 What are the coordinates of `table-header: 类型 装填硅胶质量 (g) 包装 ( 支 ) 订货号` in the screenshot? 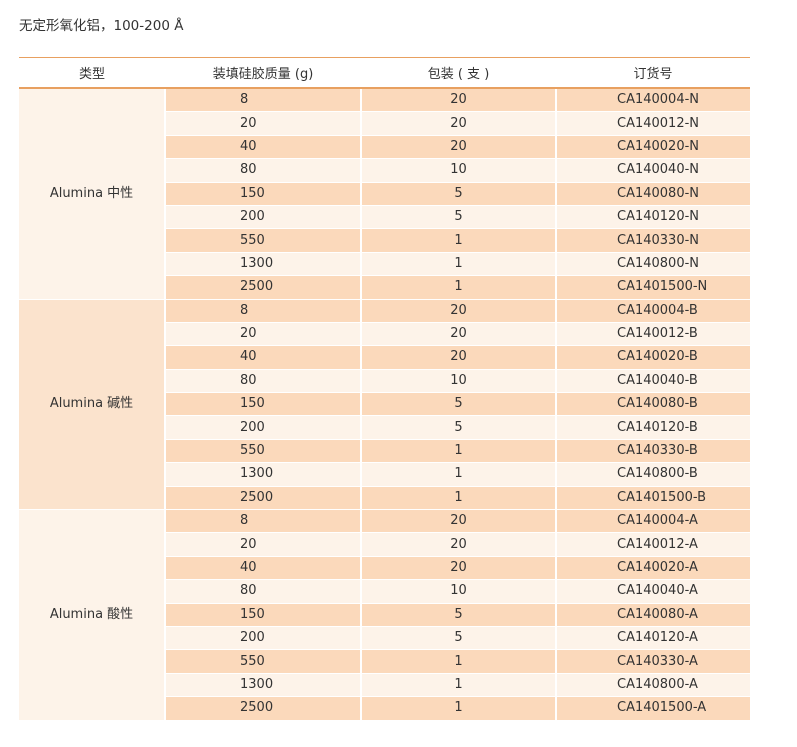 It's located at (384, 73).